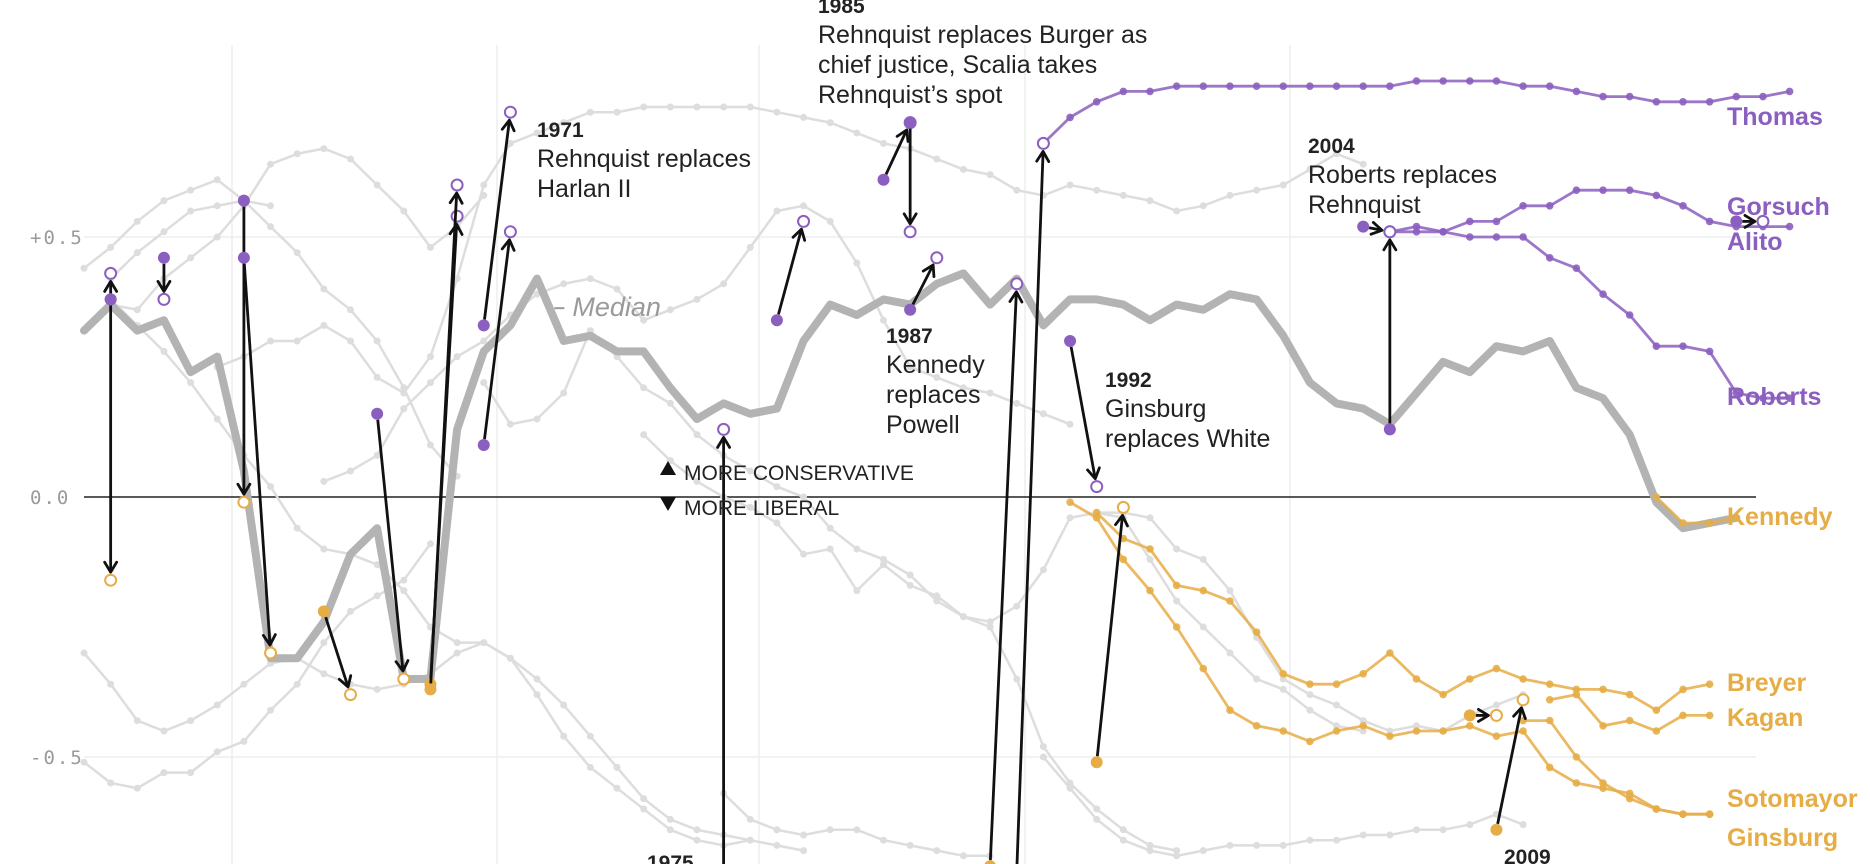 This screenshot has height=864, width=1870. Describe the element at coordinates (57, 758) in the screenshot. I see `y-tick-label: -0.5` at that location.